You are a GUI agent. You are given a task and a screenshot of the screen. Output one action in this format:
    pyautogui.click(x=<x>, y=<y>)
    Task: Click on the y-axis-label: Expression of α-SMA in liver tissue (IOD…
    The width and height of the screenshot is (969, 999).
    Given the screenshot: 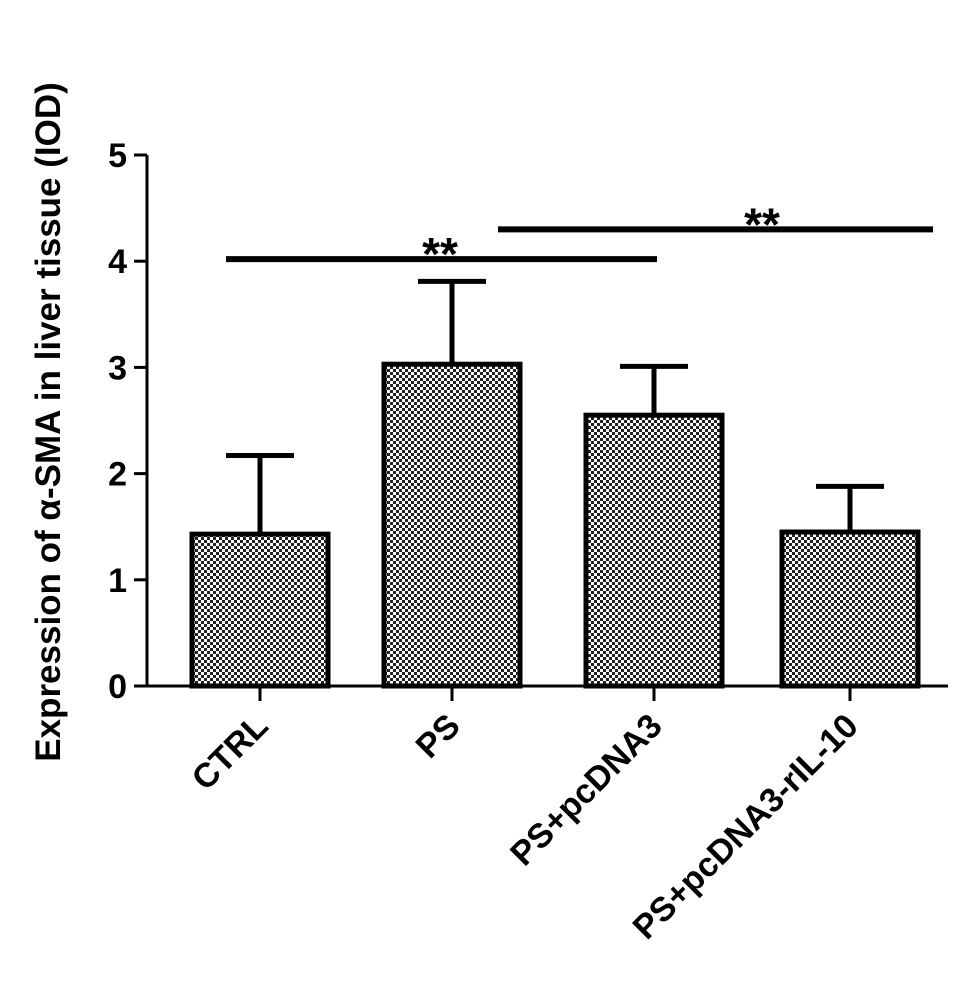 What is the action you would take?
    pyautogui.click(x=48, y=422)
    